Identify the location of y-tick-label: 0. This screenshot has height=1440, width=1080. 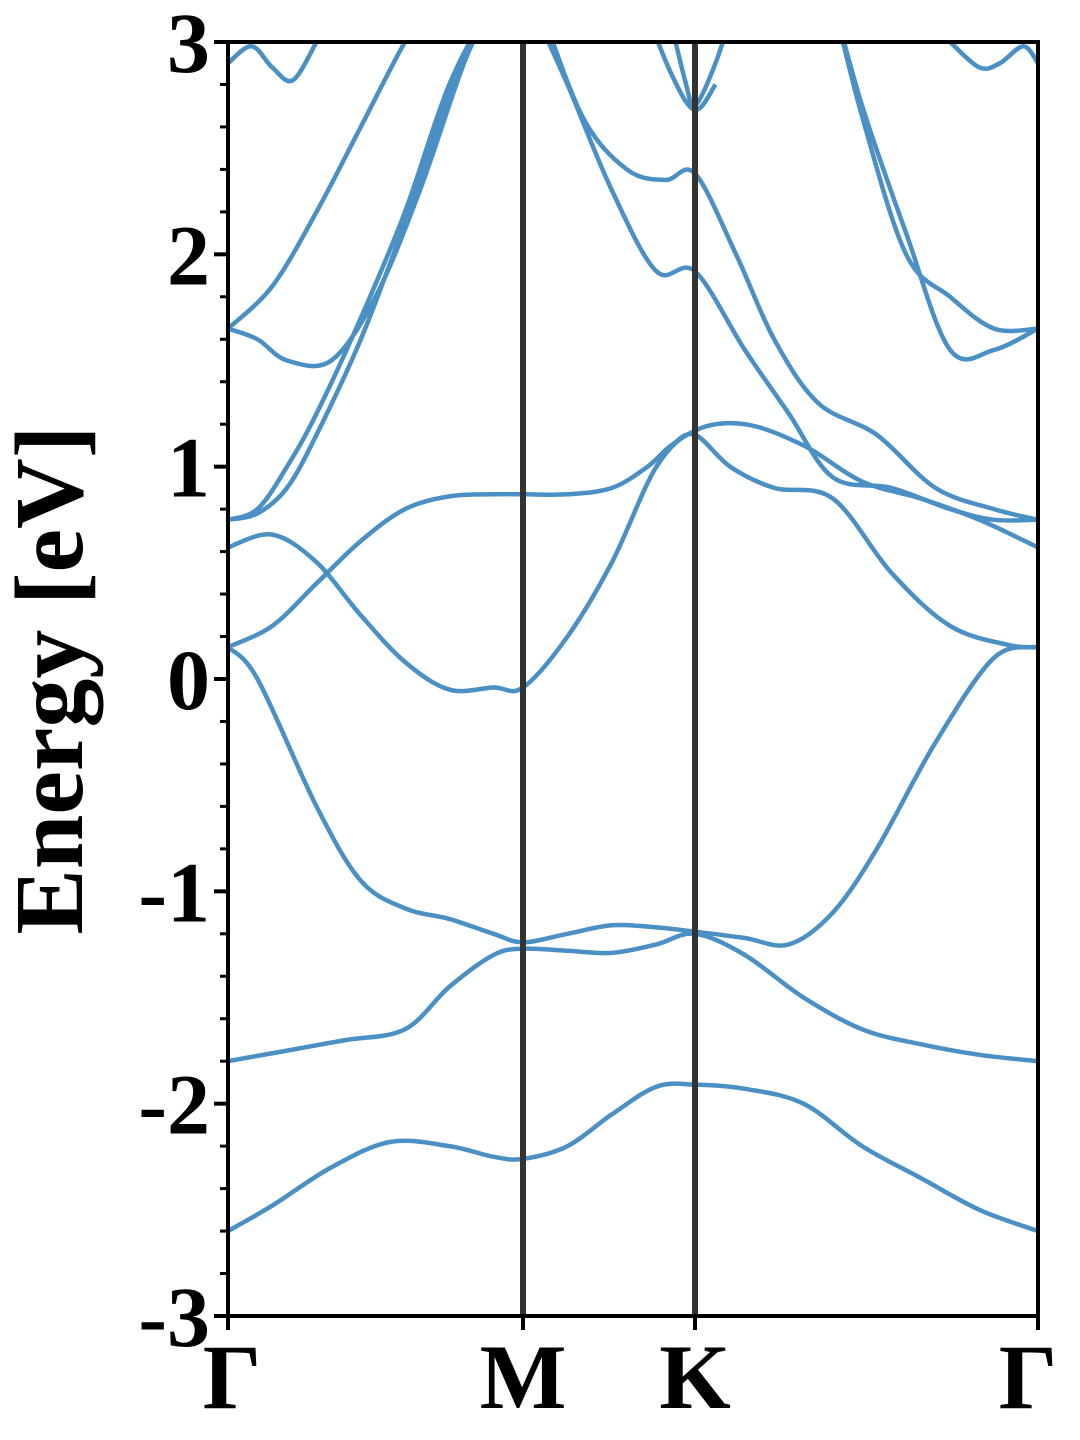
(188, 680).